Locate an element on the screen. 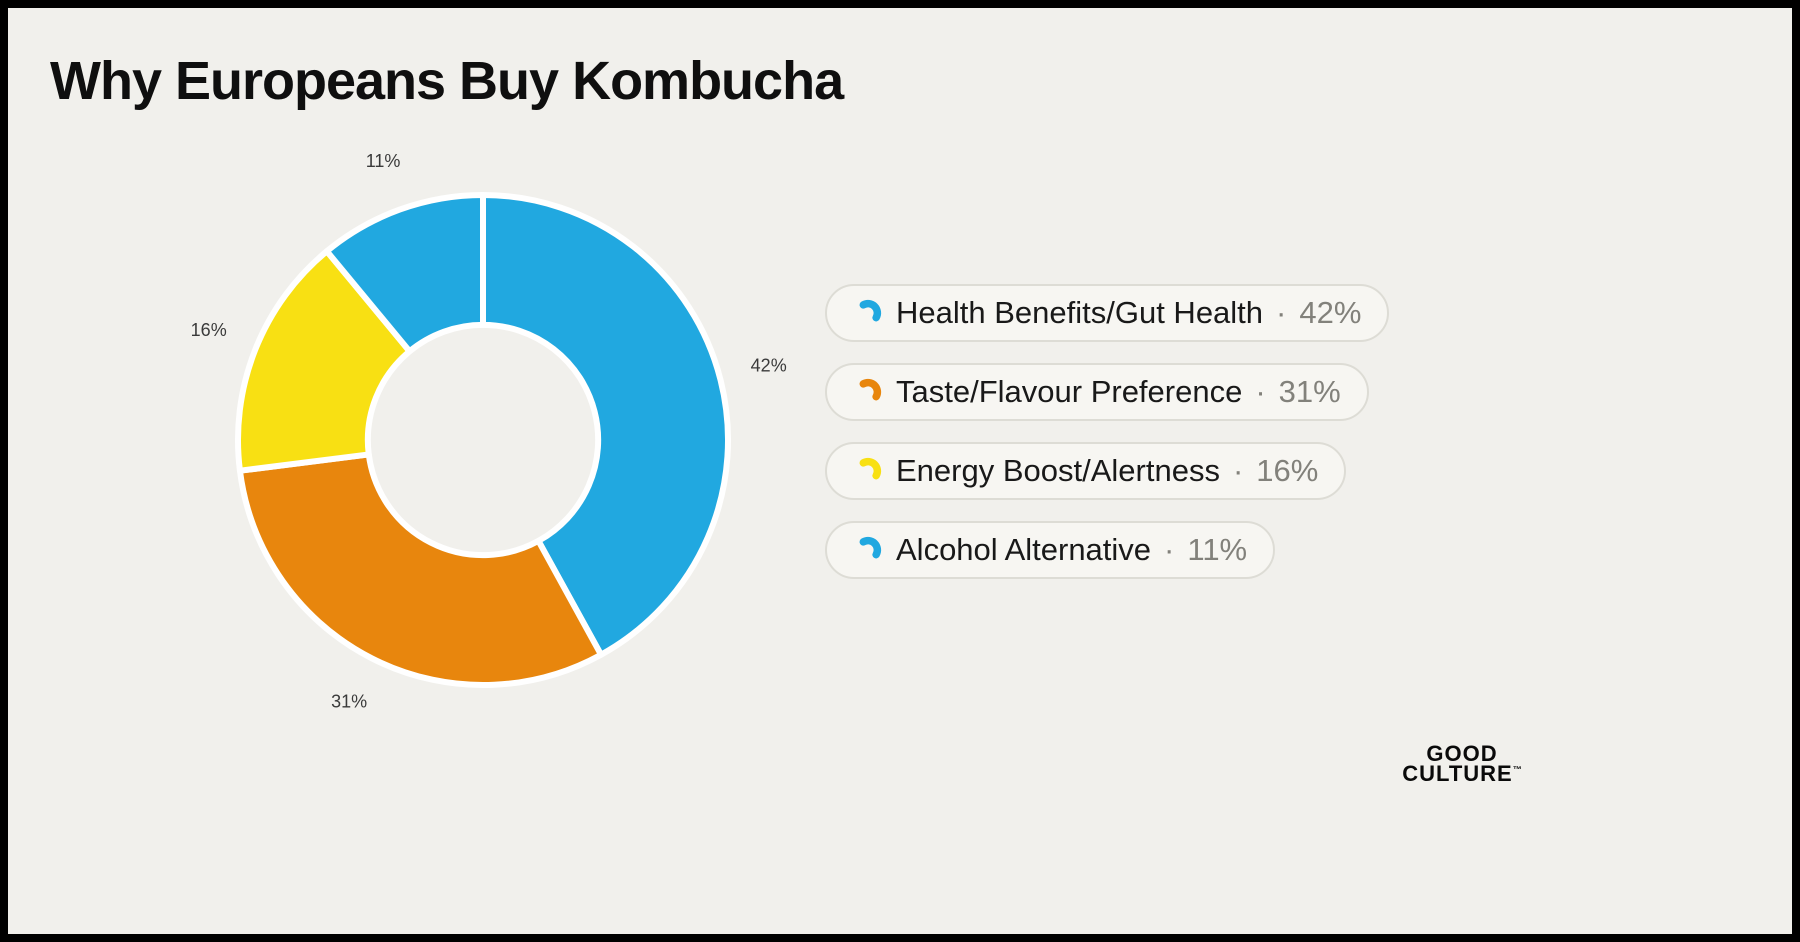  legend-label: Alcohol Alternative is located at coordinates (1024, 549).